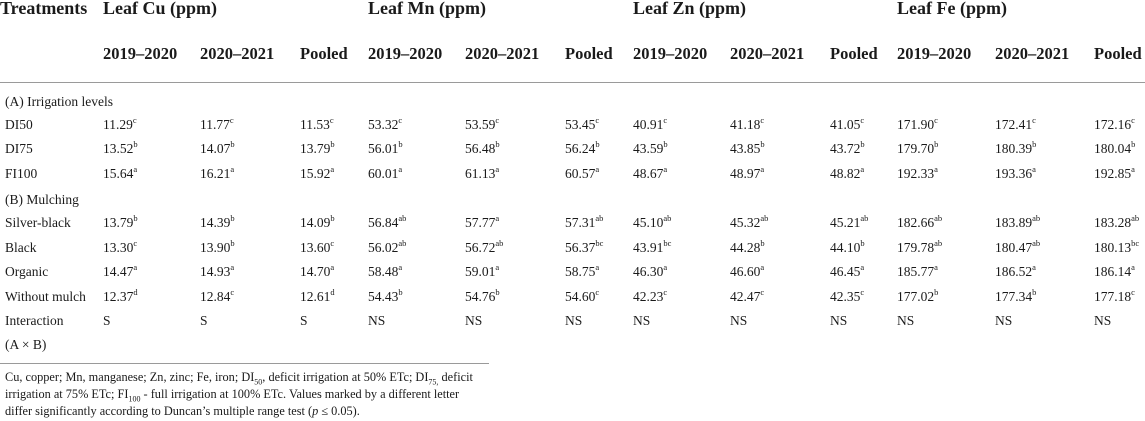 Image resolution: width=1145 pixels, height=421 pixels. Describe the element at coordinates (584, 222) in the screenshot. I see `table-cell: 57.31ab` at that location.